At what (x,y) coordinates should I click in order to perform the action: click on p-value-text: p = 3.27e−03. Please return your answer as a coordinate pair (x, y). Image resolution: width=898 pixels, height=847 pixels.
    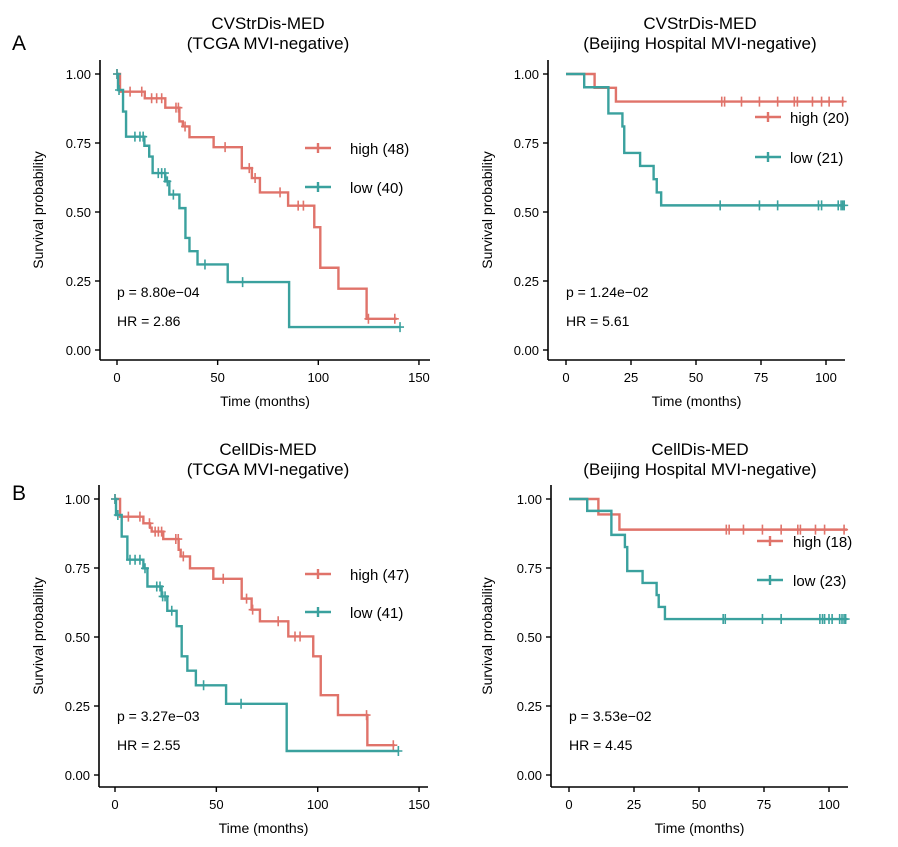
    Looking at the image, I should click on (158, 716).